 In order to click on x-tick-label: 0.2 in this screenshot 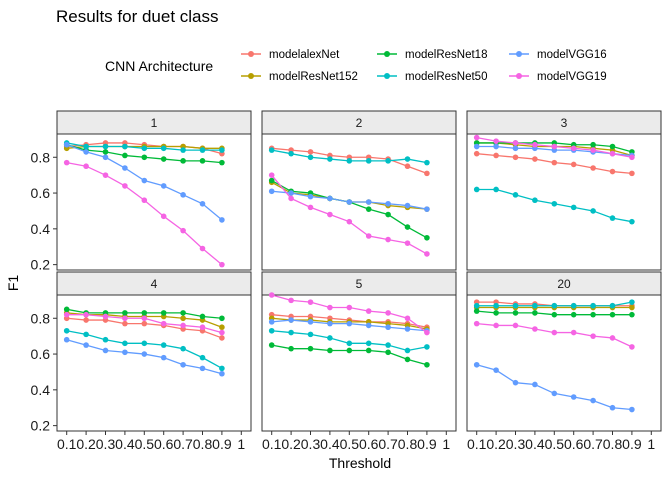, I will do `click(86, 444)`.